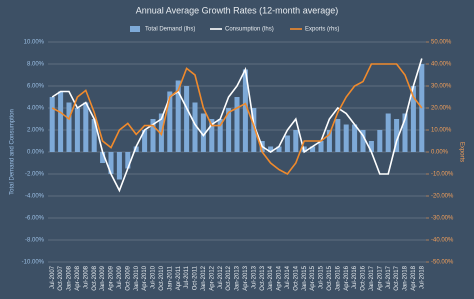 This screenshot has height=299, width=474. Describe the element at coordinates (441, 43) in the screenshot. I see `y2-tick-label: 50.00%` at that location.